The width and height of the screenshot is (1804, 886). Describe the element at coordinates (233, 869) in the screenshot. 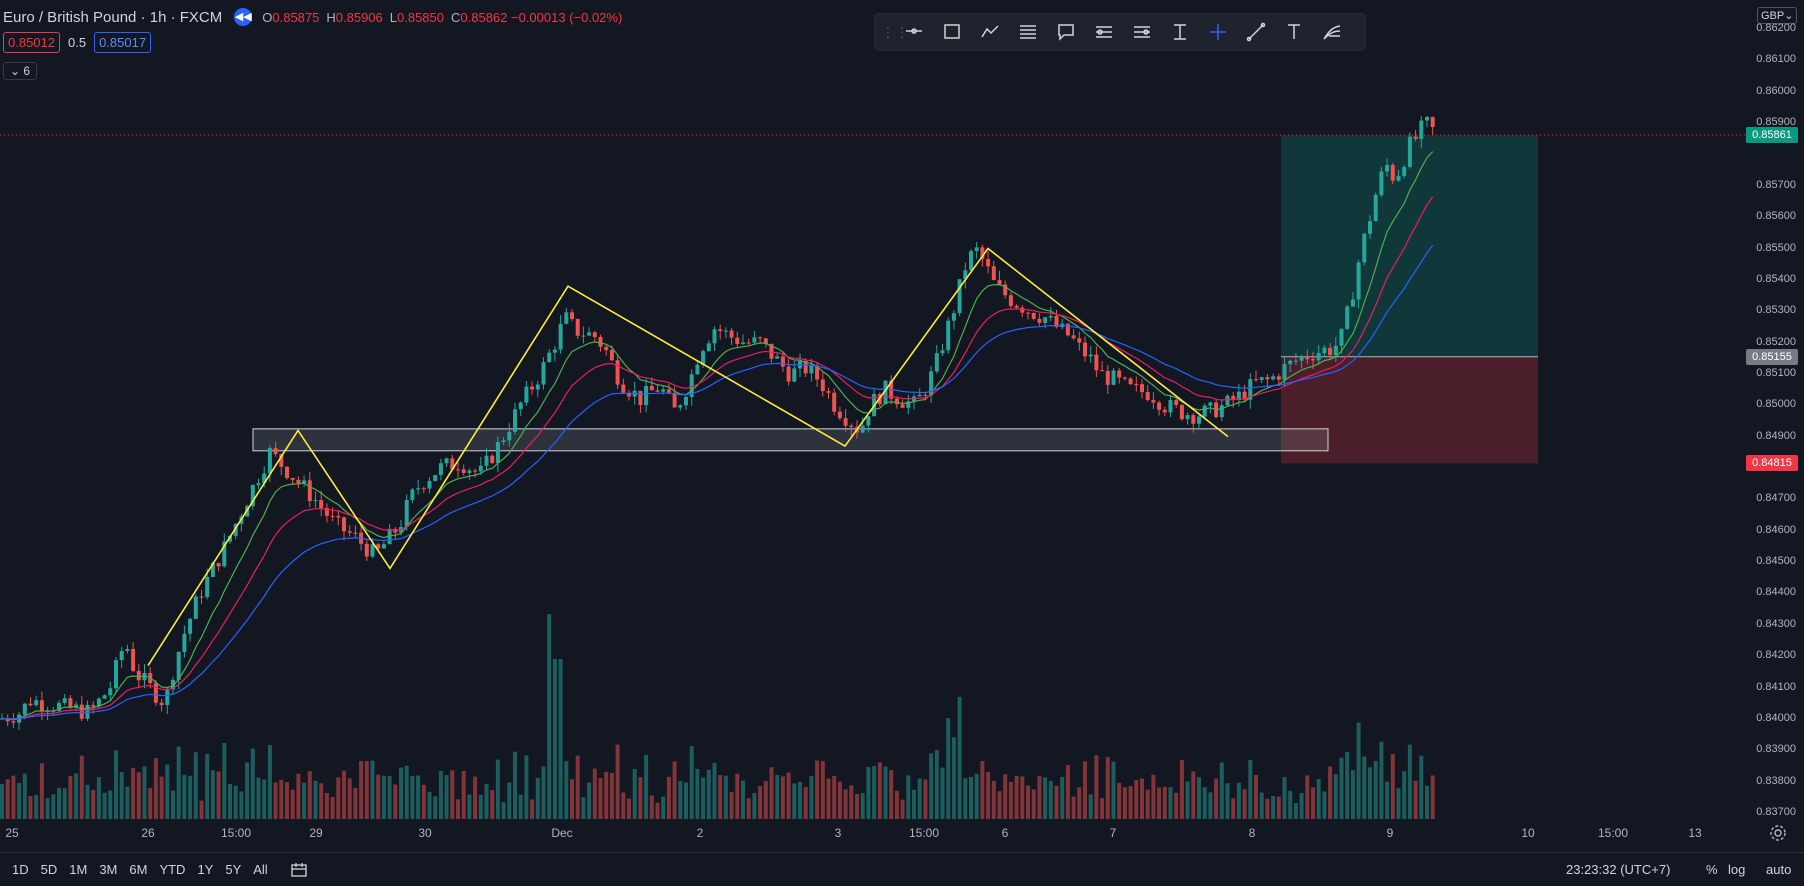

I see `range-button-5y: 5Y` at that location.